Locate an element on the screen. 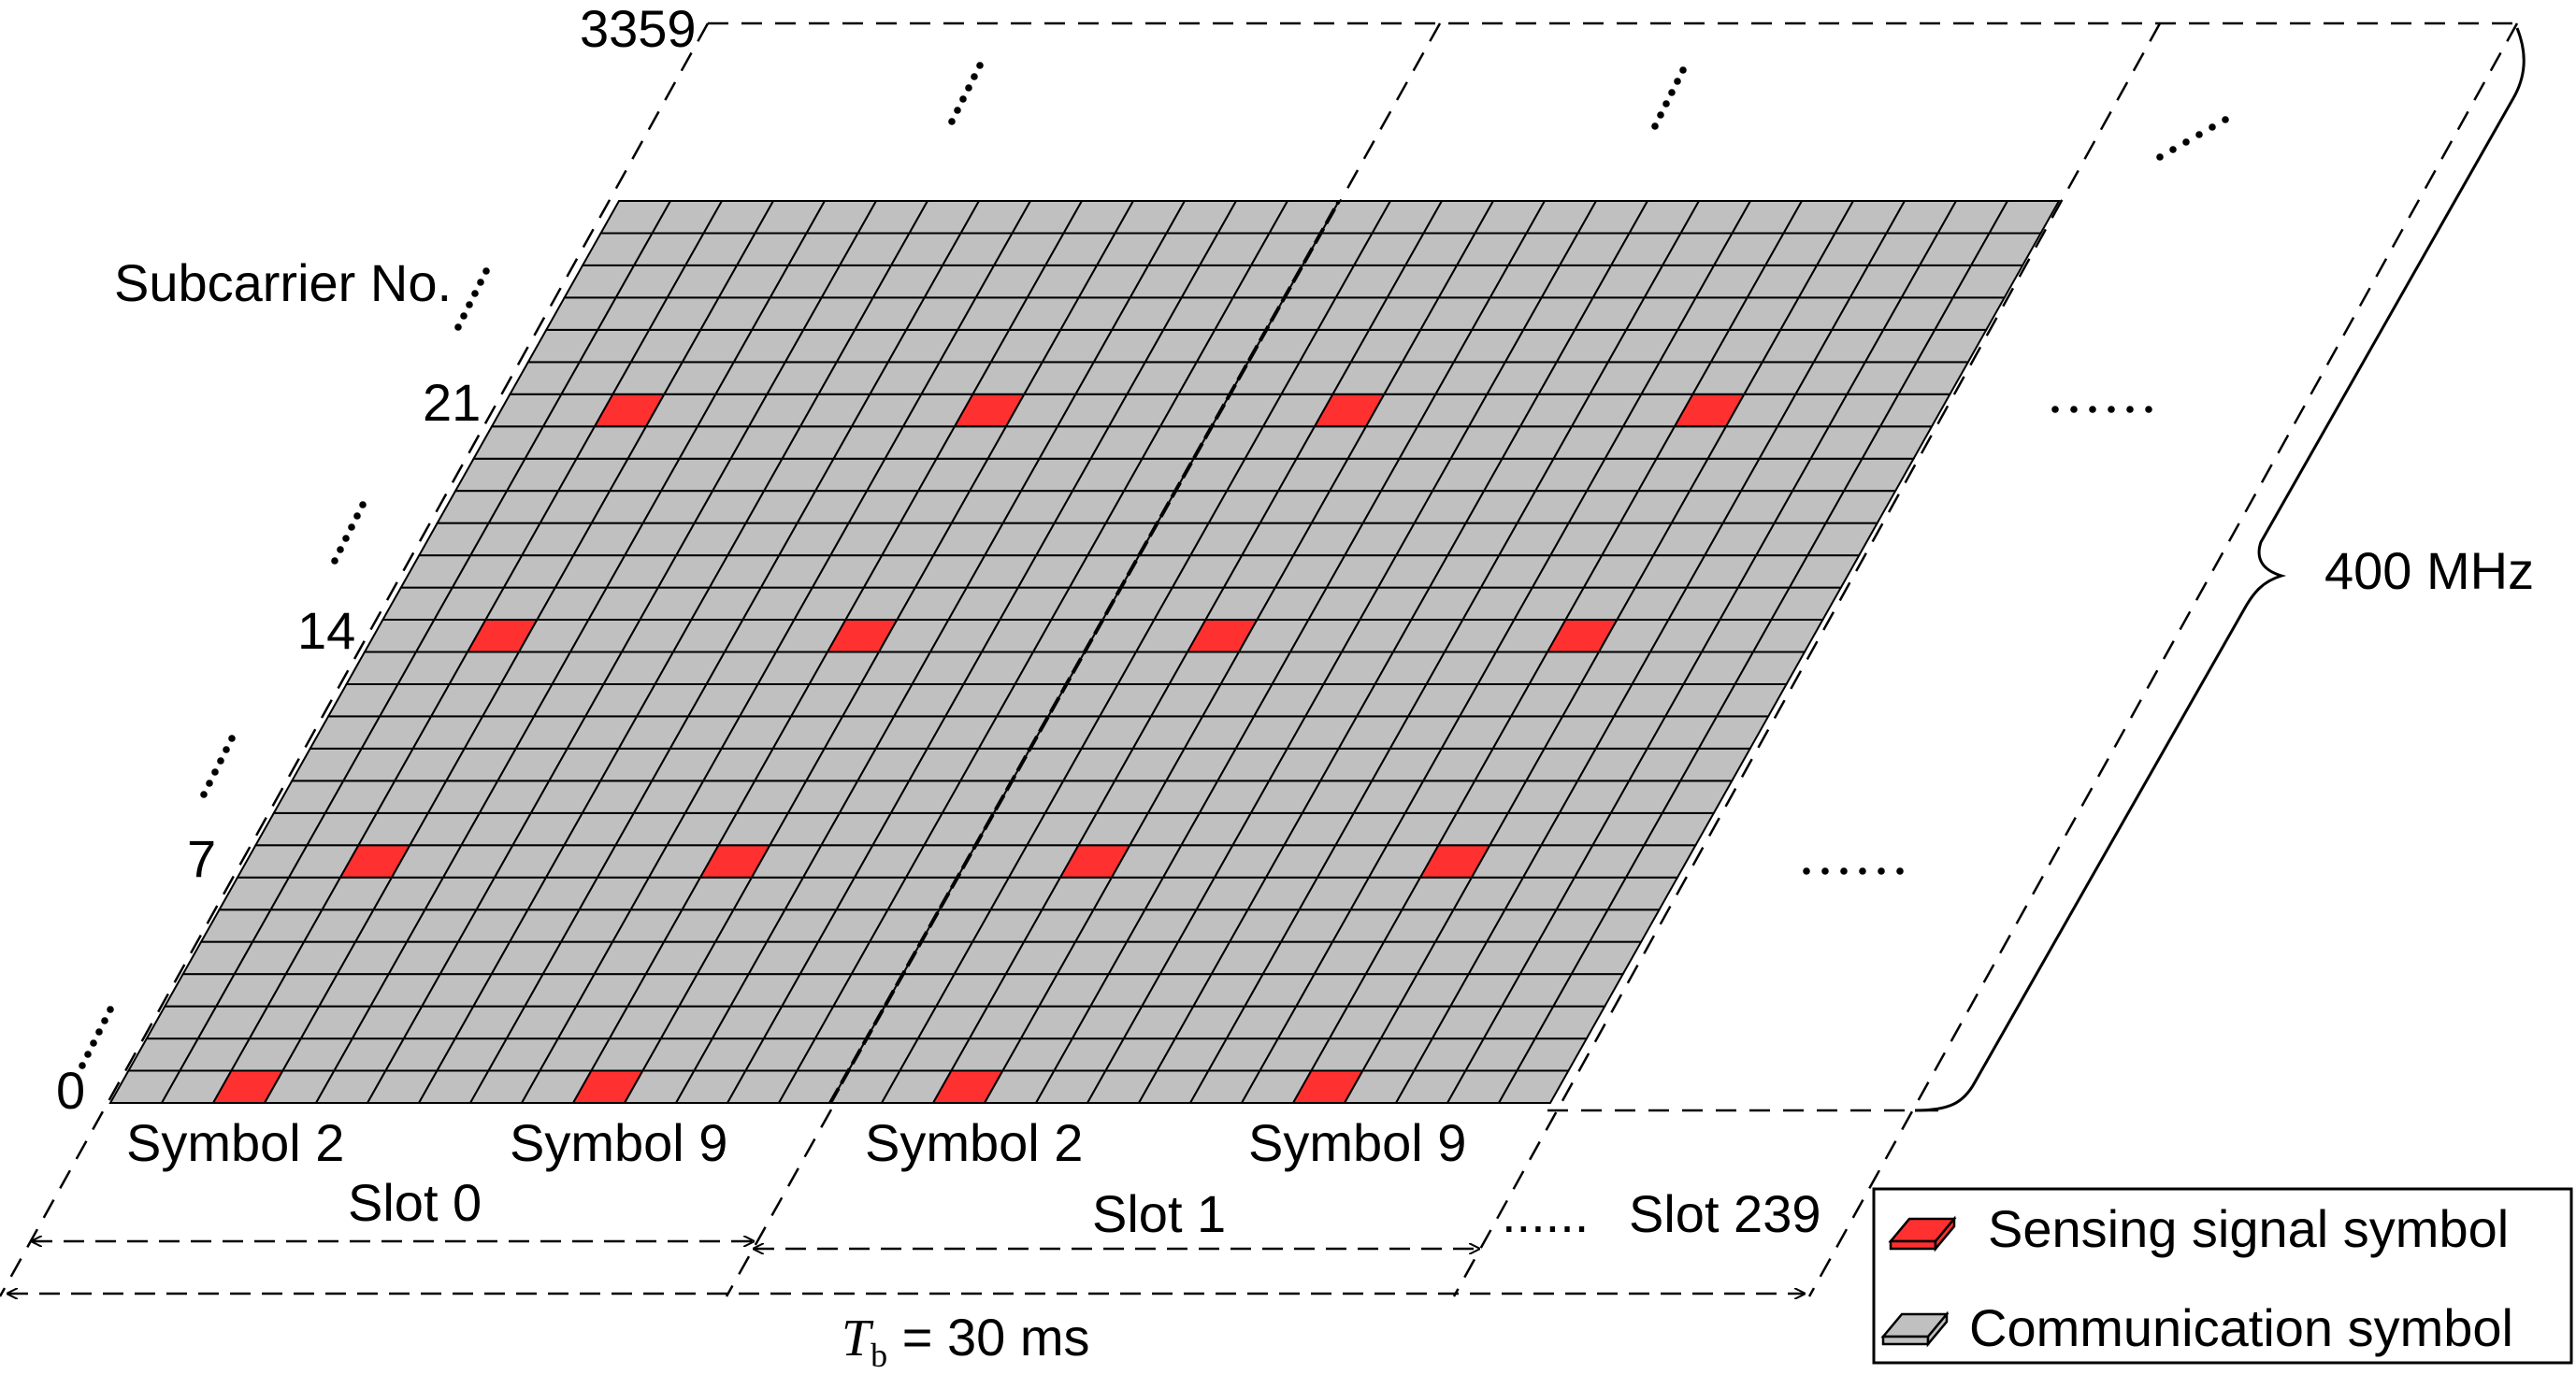 Image resolution: width=2576 pixels, height=1374 pixels. slot-divider-line is located at coordinates (1084, 652).